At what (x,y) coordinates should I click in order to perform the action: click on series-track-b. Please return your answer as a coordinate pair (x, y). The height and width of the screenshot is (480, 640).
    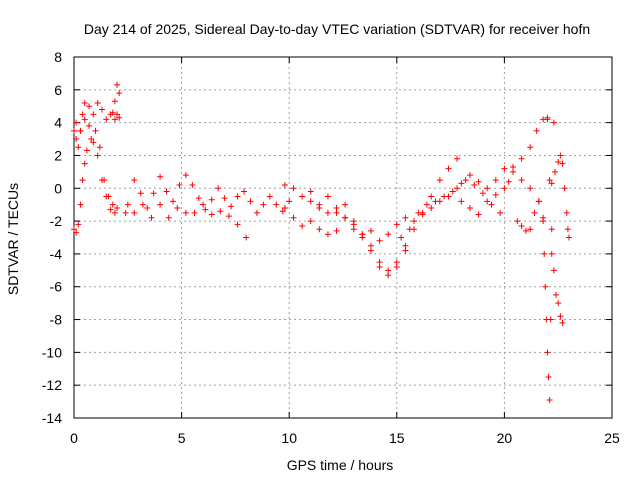
    Looking at the image, I should click on (96, 181).